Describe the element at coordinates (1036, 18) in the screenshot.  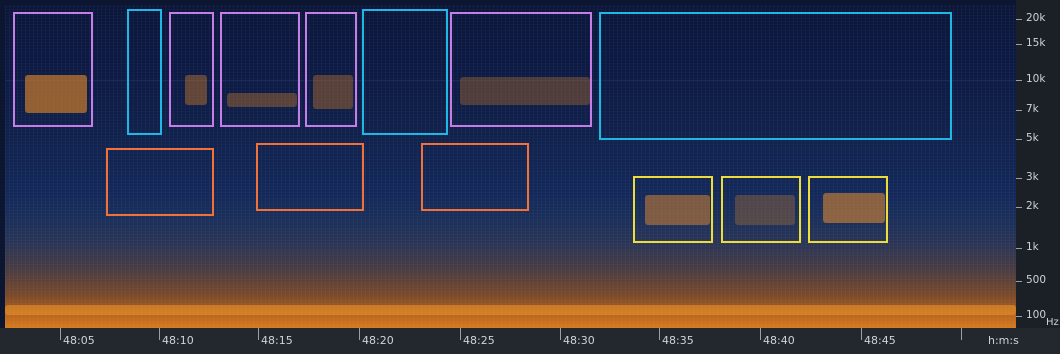
I see `freq-label: 20k` at that location.